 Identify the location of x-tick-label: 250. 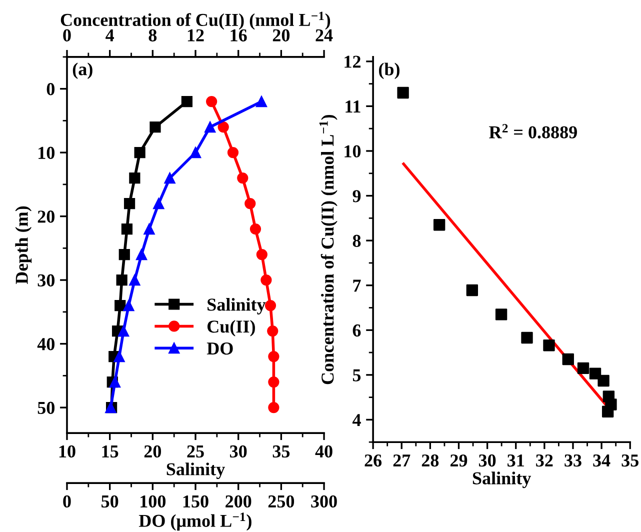
(281, 501).